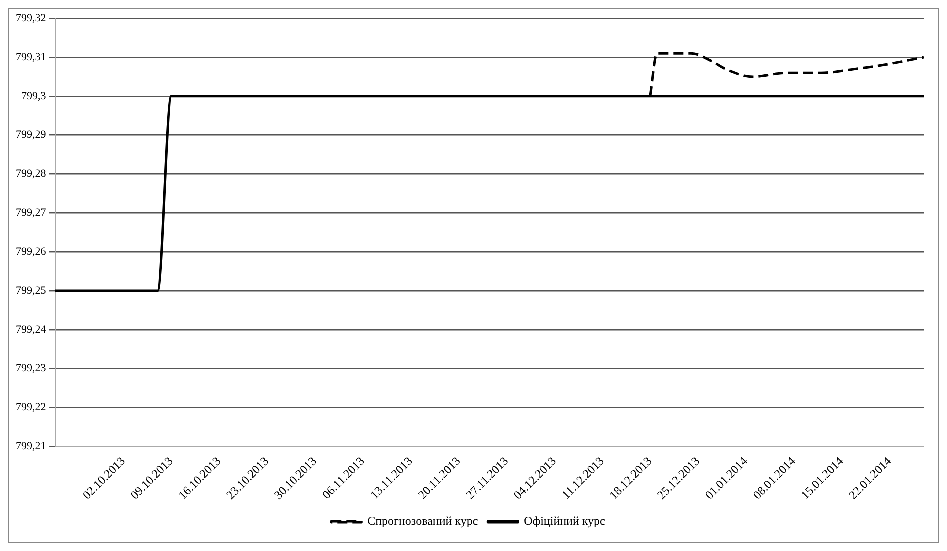  I want to click on legend-label: Спрогнозований курс, so click(423, 521).